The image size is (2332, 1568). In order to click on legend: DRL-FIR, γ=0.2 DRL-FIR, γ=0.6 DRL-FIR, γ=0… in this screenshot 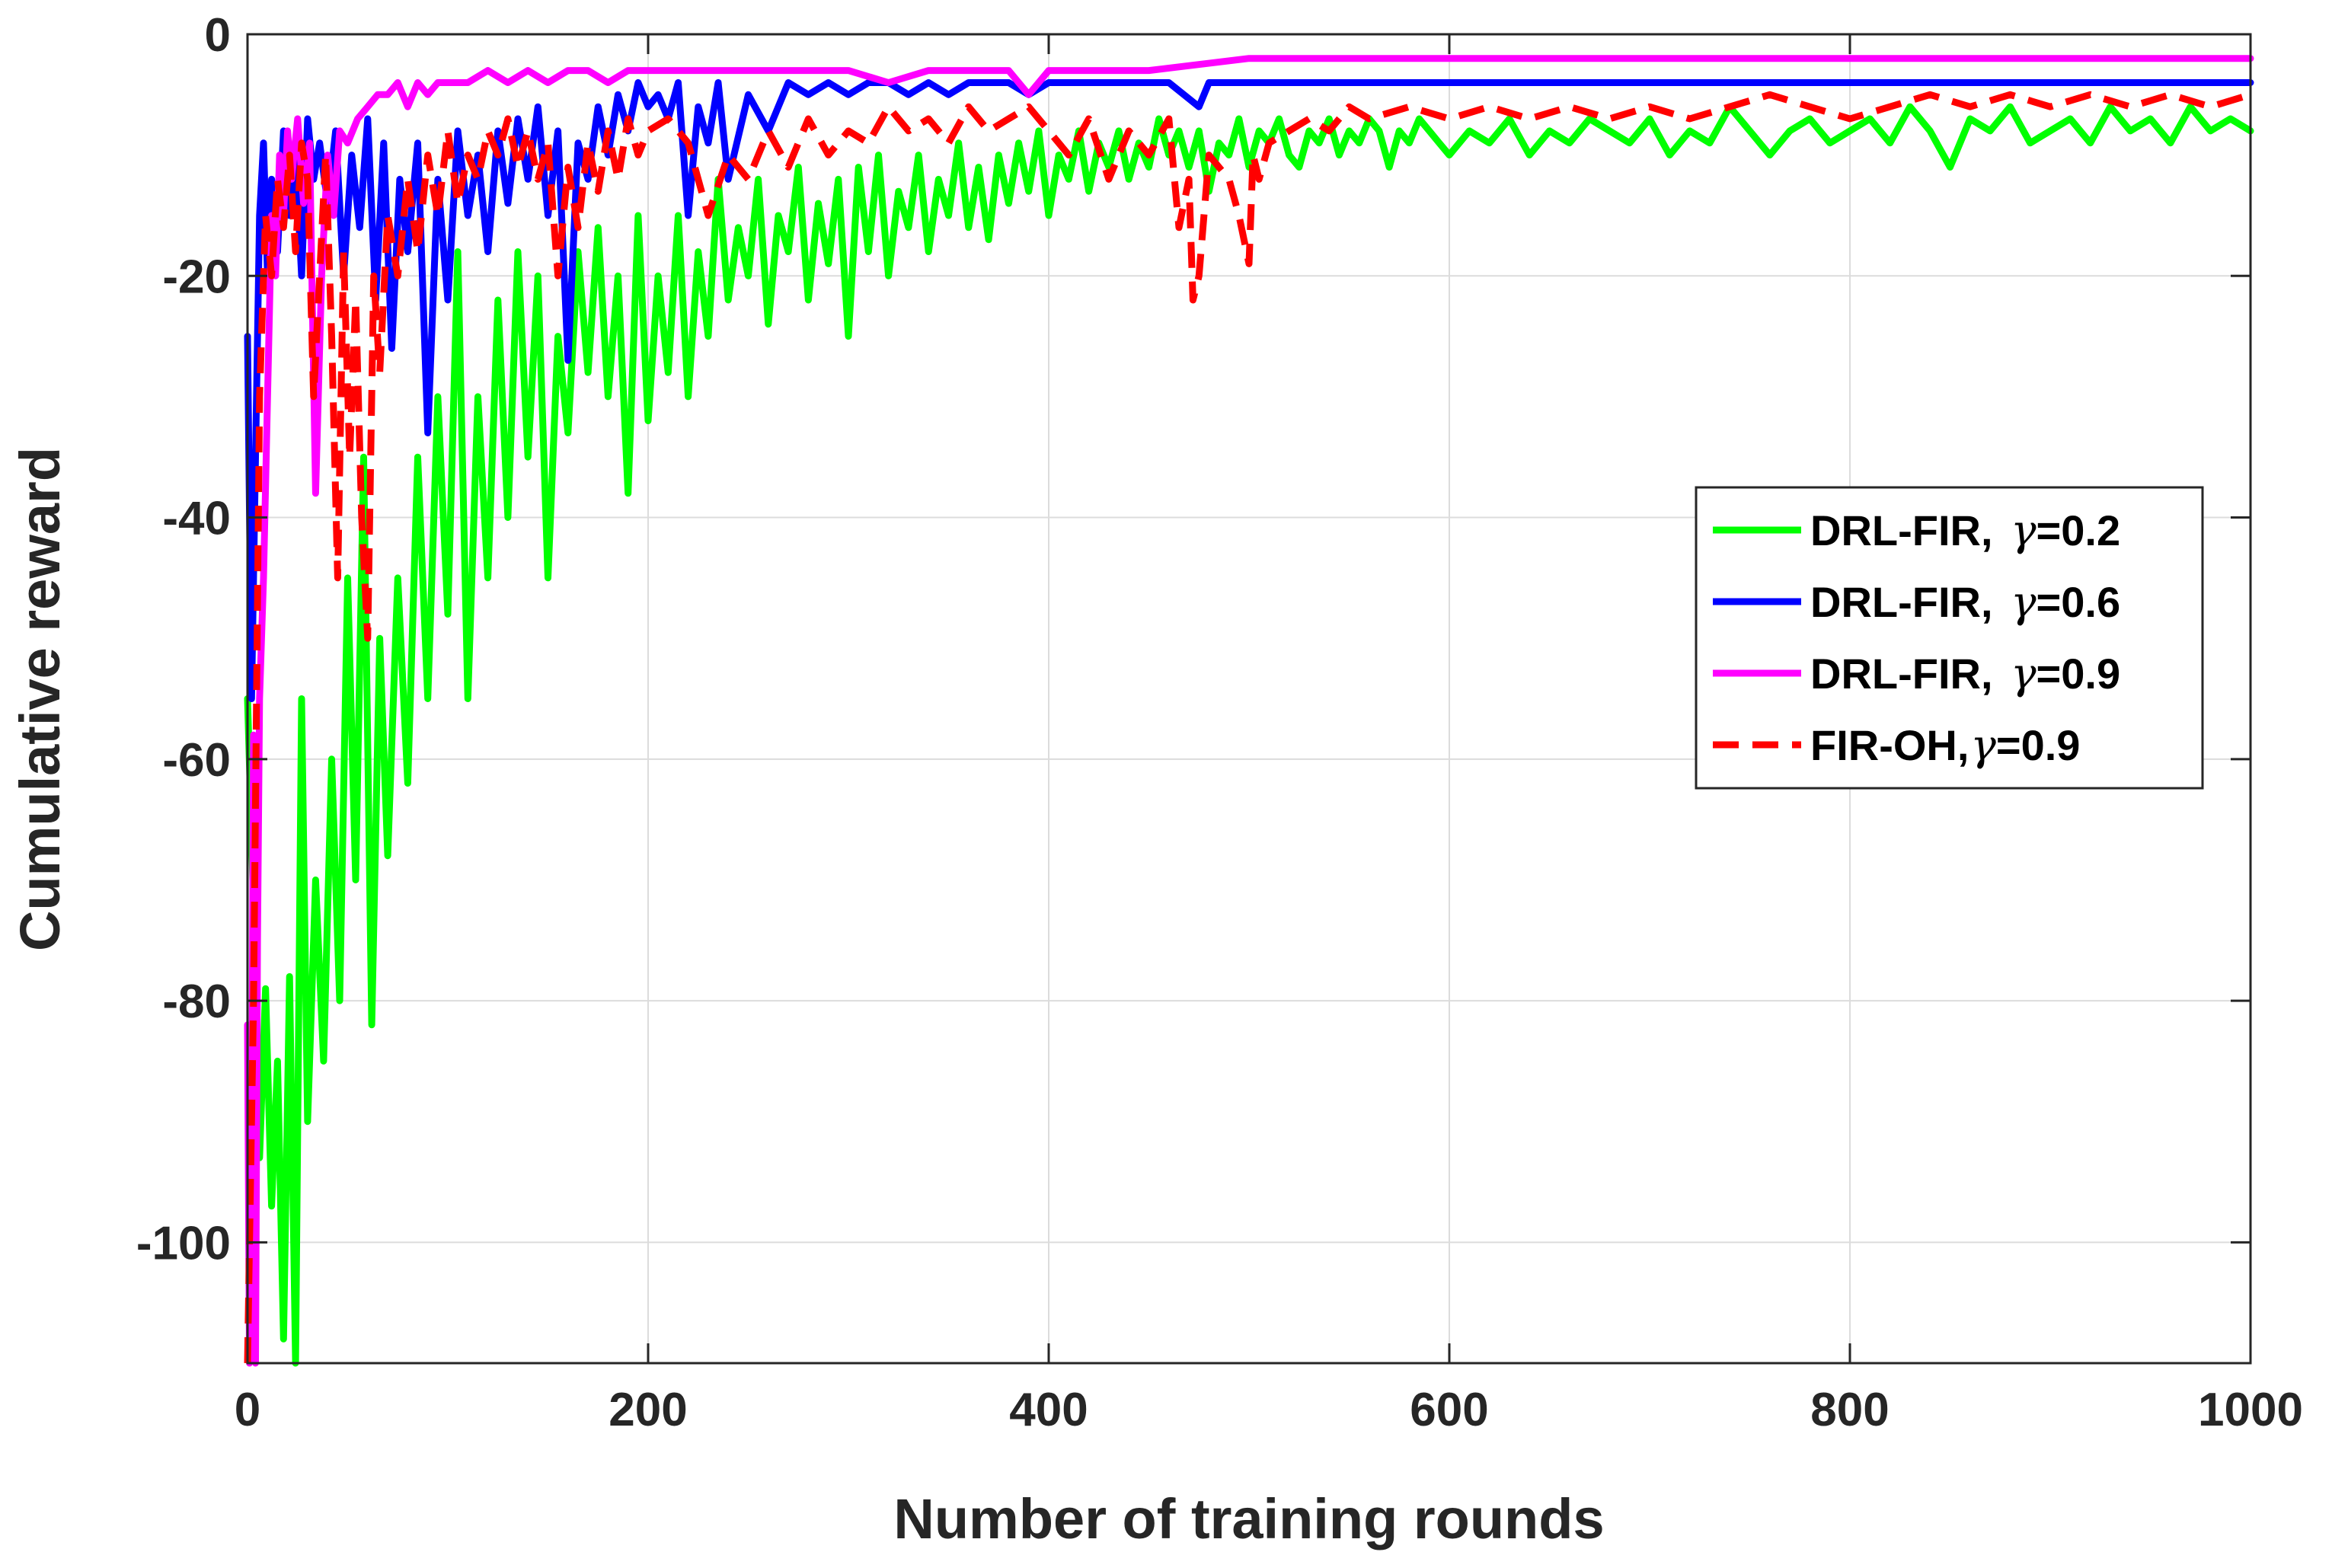, I will do `click(1949, 638)`.